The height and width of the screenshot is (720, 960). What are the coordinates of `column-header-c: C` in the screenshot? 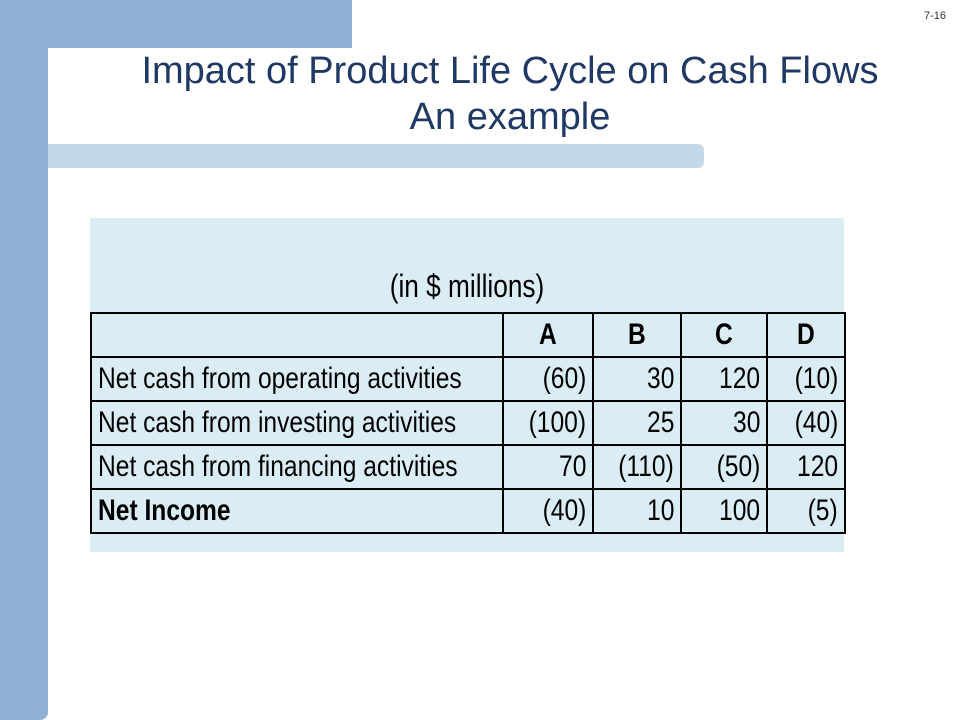 It's located at (724, 335).